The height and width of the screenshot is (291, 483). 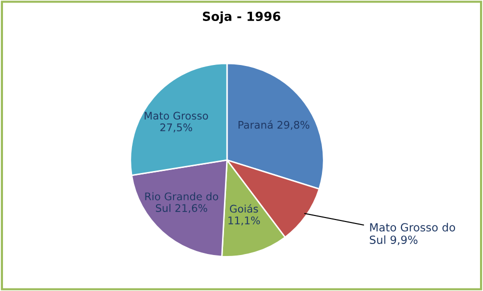 What do you see at coordinates (176, 127) in the screenshot?
I see `data-label: 27,5%` at bounding box center [176, 127].